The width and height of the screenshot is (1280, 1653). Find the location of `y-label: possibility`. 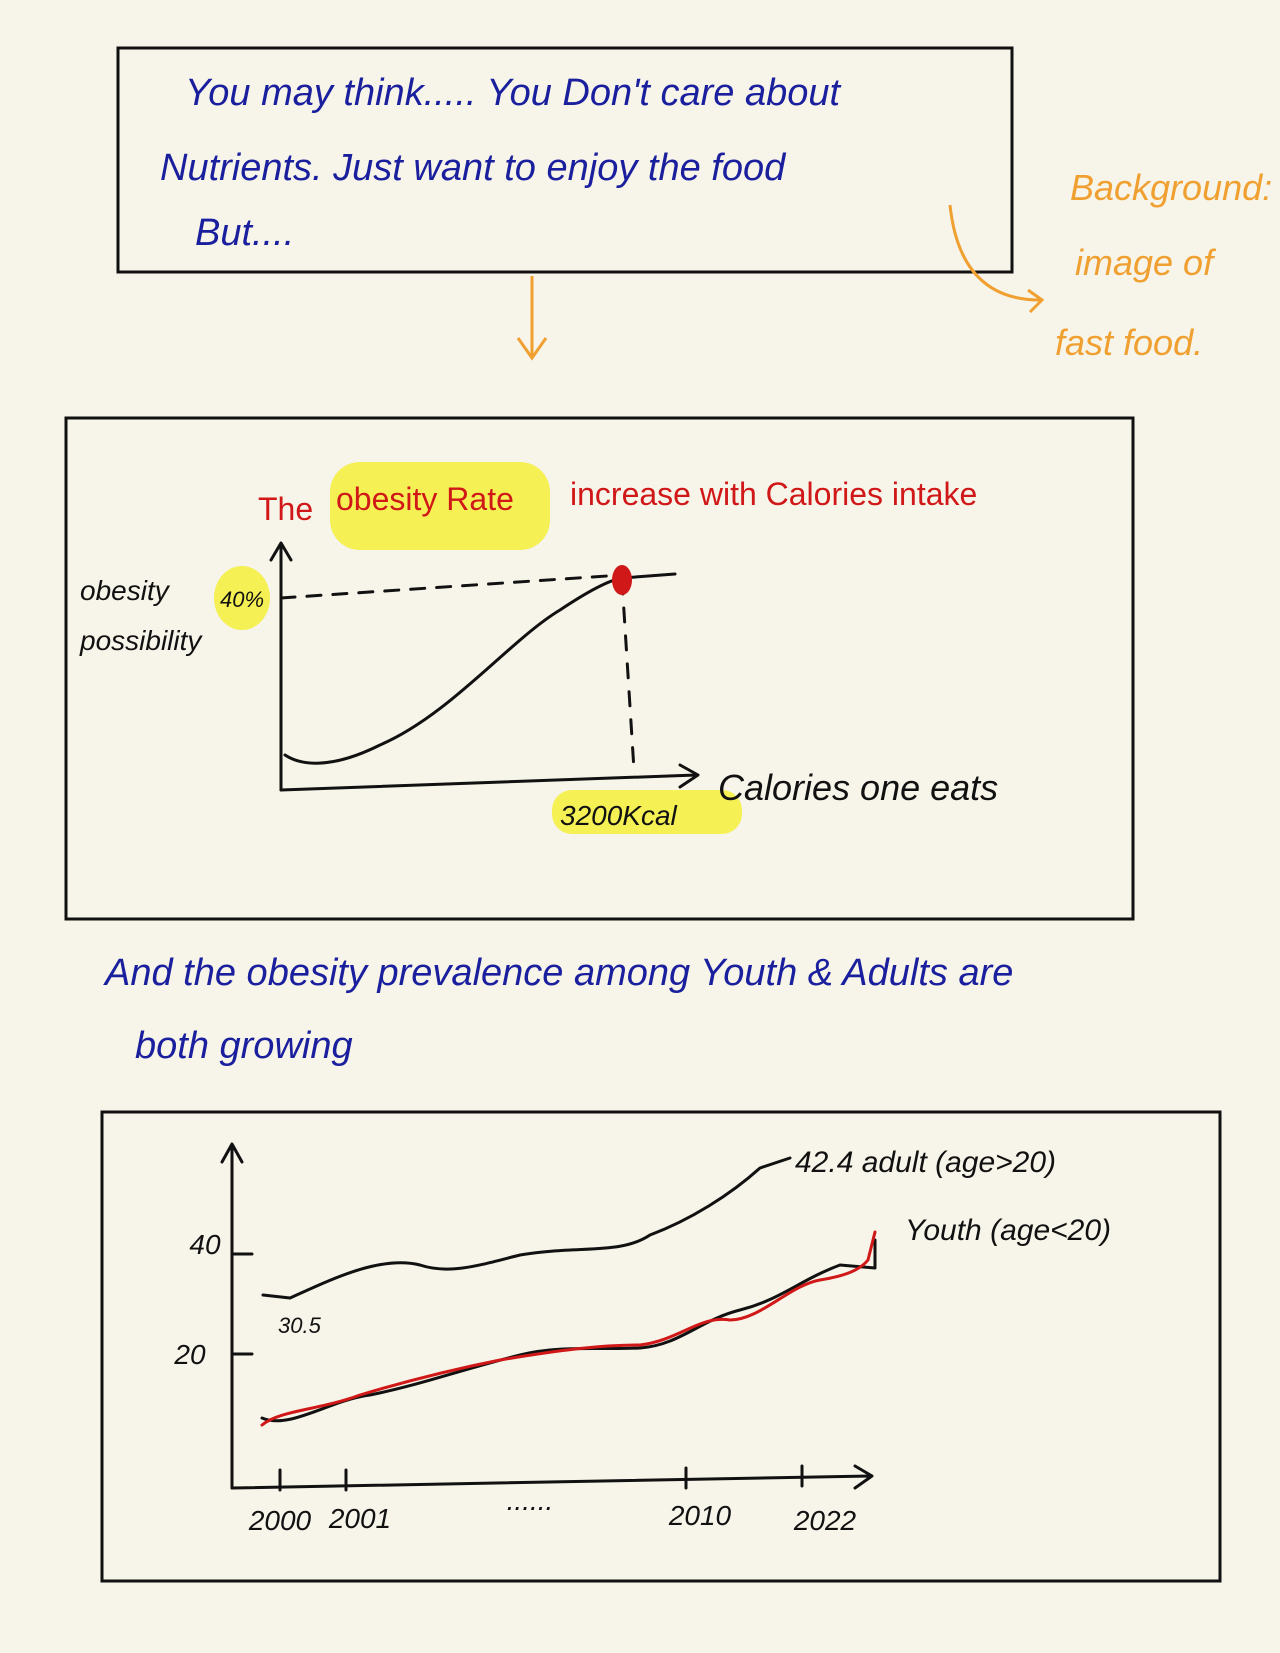

y-label: possibility is located at coordinates (141, 640).